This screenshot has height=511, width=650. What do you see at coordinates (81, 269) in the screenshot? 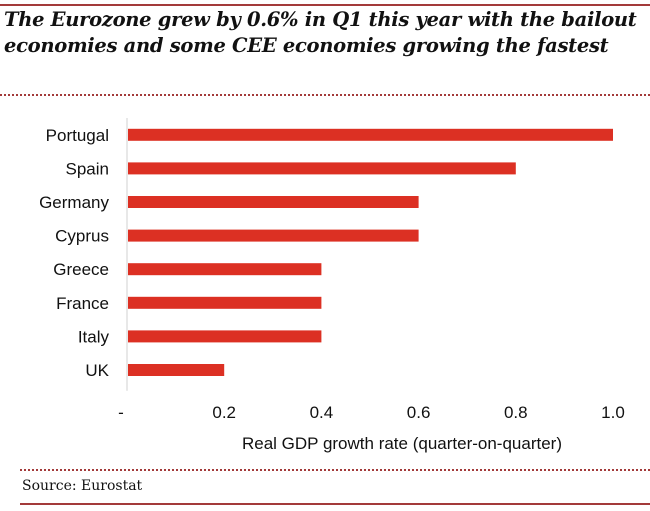
I see `category-label-greece: Greece` at bounding box center [81, 269].